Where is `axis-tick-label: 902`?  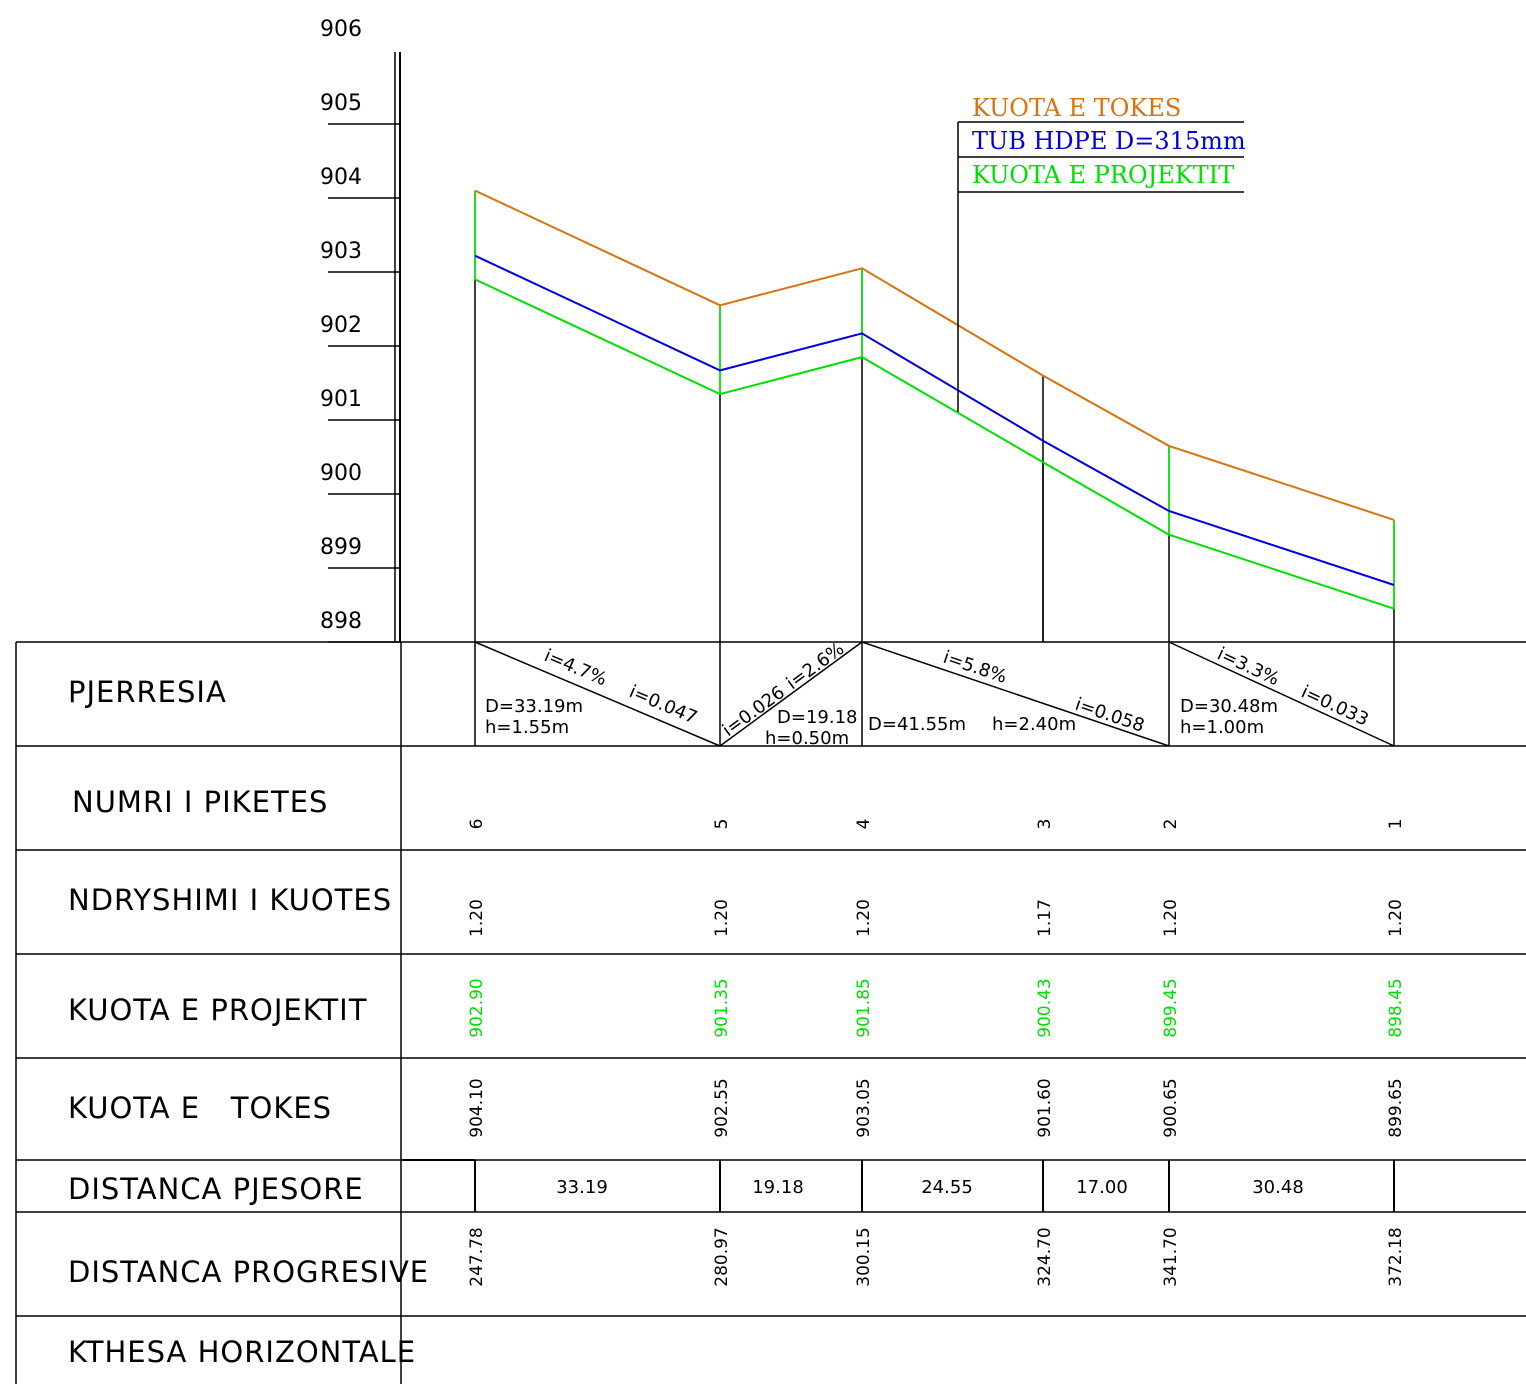 axis-tick-label: 902 is located at coordinates (341, 325).